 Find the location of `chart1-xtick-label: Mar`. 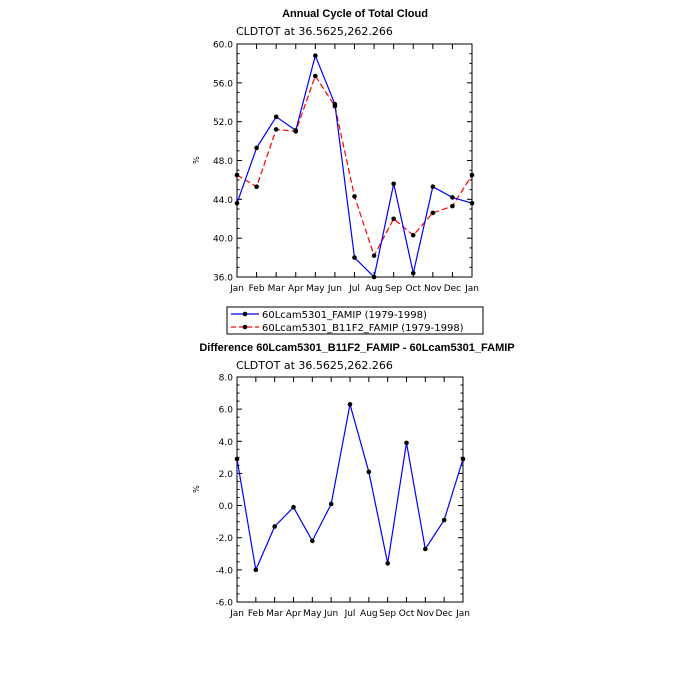

chart1-xtick-label: Mar is located at coordinates (276, 289).